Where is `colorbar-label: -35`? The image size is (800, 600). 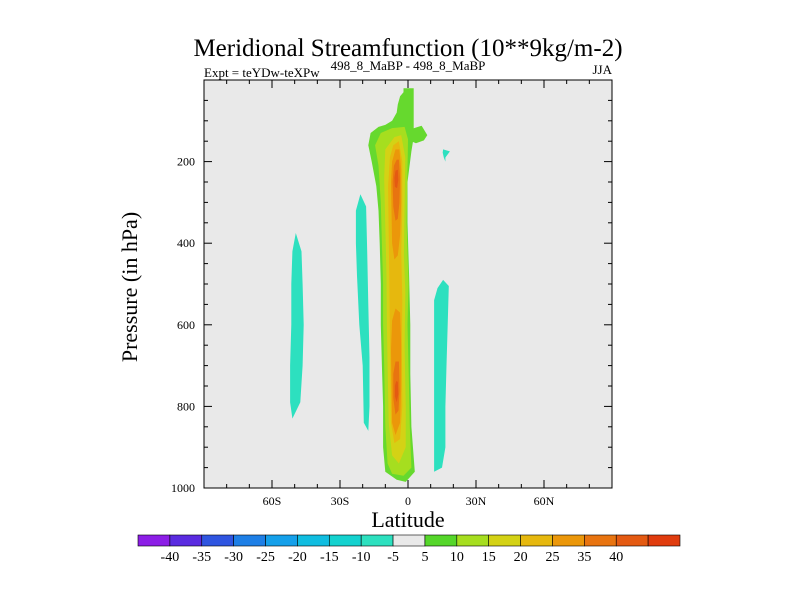 colorbar-label: -35 is located at coordinates (201, 557).